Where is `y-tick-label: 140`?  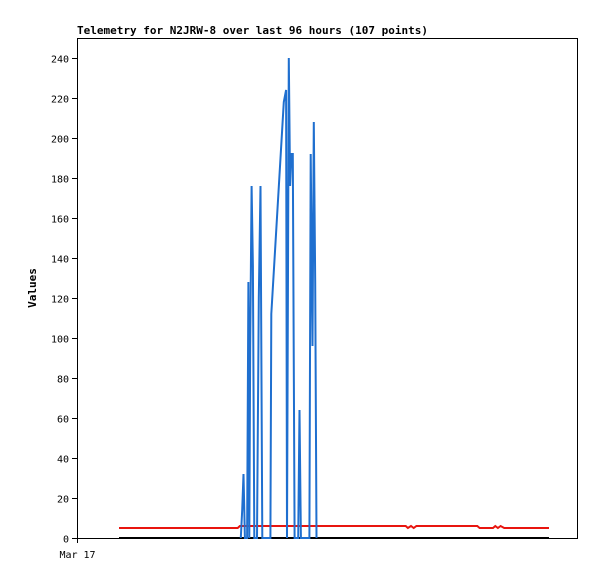 y-tick-label: 140 is located at coordinates (60, 260).